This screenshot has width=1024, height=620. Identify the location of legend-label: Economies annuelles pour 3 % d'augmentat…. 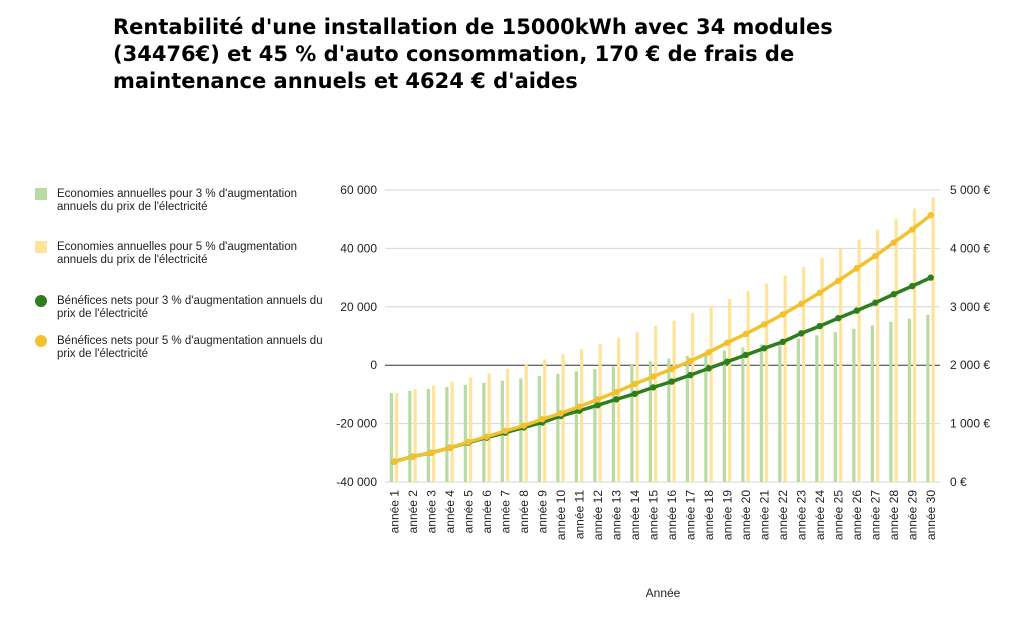
(177, 200).